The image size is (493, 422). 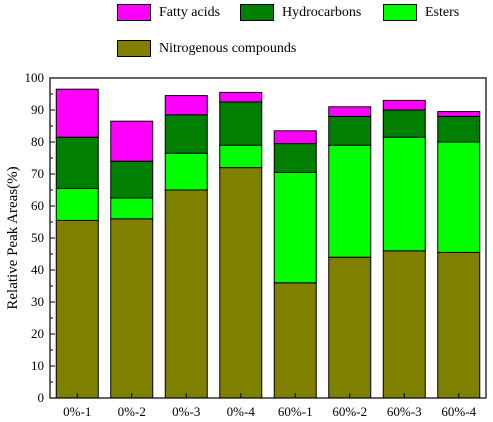 What do you see at coordinates (13, 237) in the screenshot?
I see `y-axis-label: Relative Peak Areas(%)` at bounding box center [13, 237].